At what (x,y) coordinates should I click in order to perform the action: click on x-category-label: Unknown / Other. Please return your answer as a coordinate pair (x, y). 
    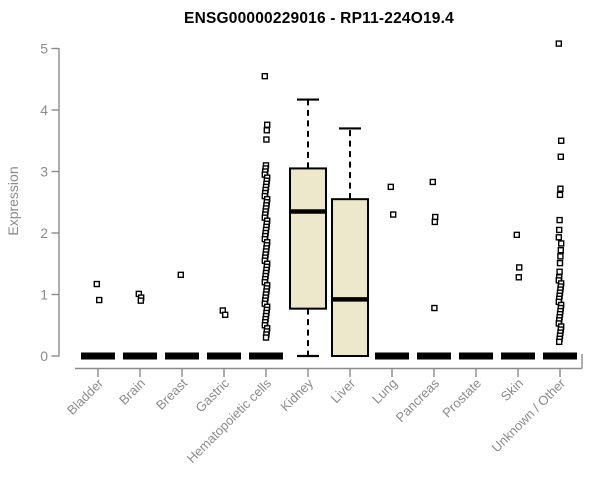
    Looking at the image, I should click on (529, 415).